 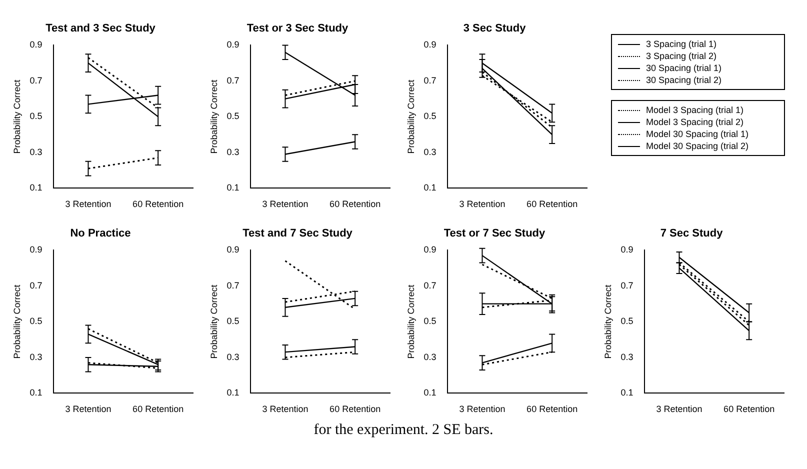 What do you see at coordinates (100, 234) in the screenshot?
I see `chart-title: No Practice` at bounding box center [100, 234].